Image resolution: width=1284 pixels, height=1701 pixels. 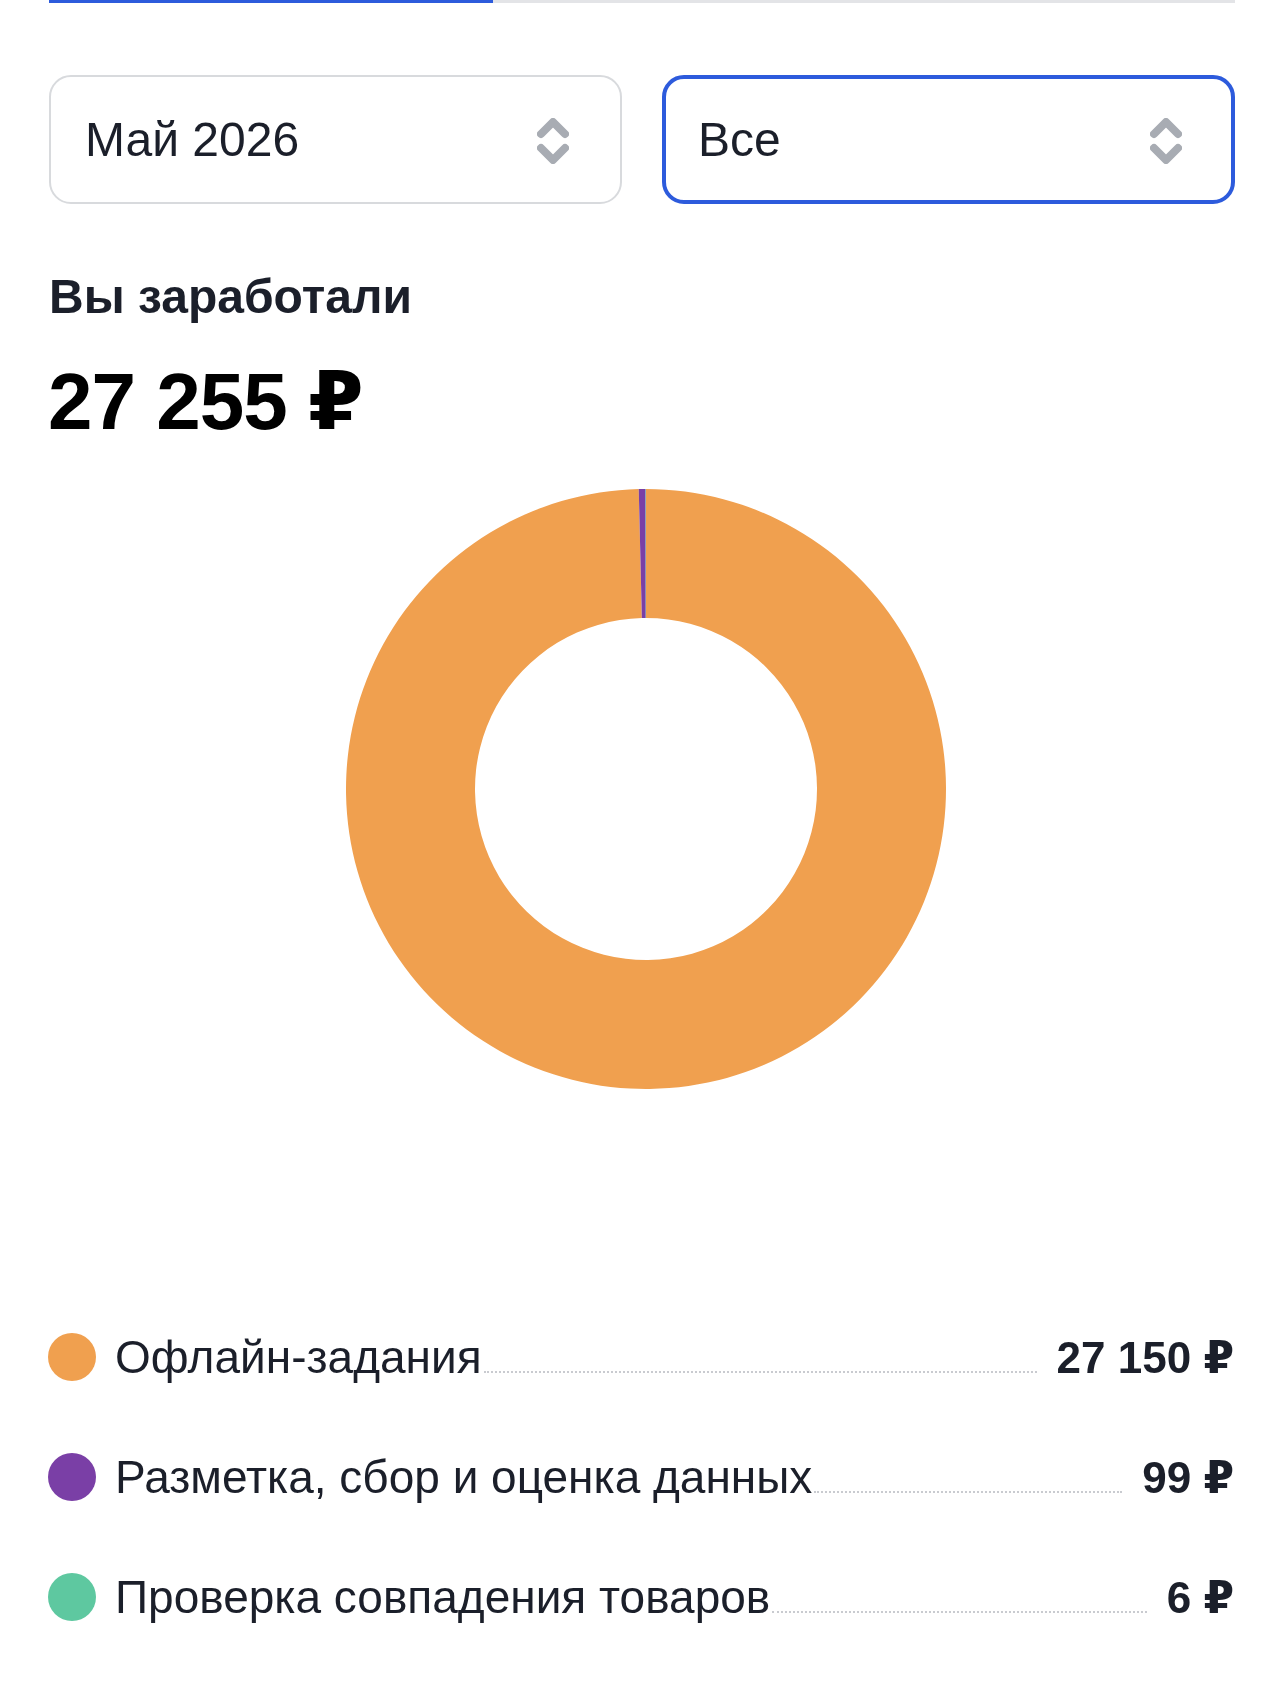 What do you see at coordinates (642, 554) in the screenshot?
I see `donut-slice` at bounding box center [642, 554].